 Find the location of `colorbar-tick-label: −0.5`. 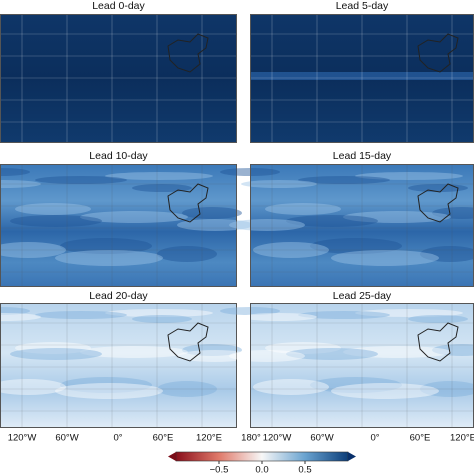

colorbar-tick-label: −0.5 is located at coordinates (219, 469).